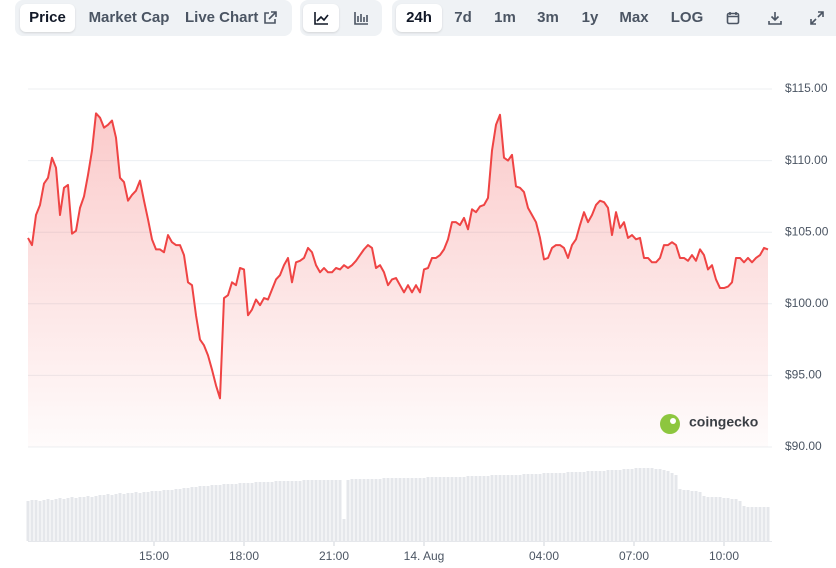 This screenshot has width=836, height=568. What do you see at coordinates (723, 422) in the screenshot?
I see `brand-name: coingecko` at bounding box center [723, 422].